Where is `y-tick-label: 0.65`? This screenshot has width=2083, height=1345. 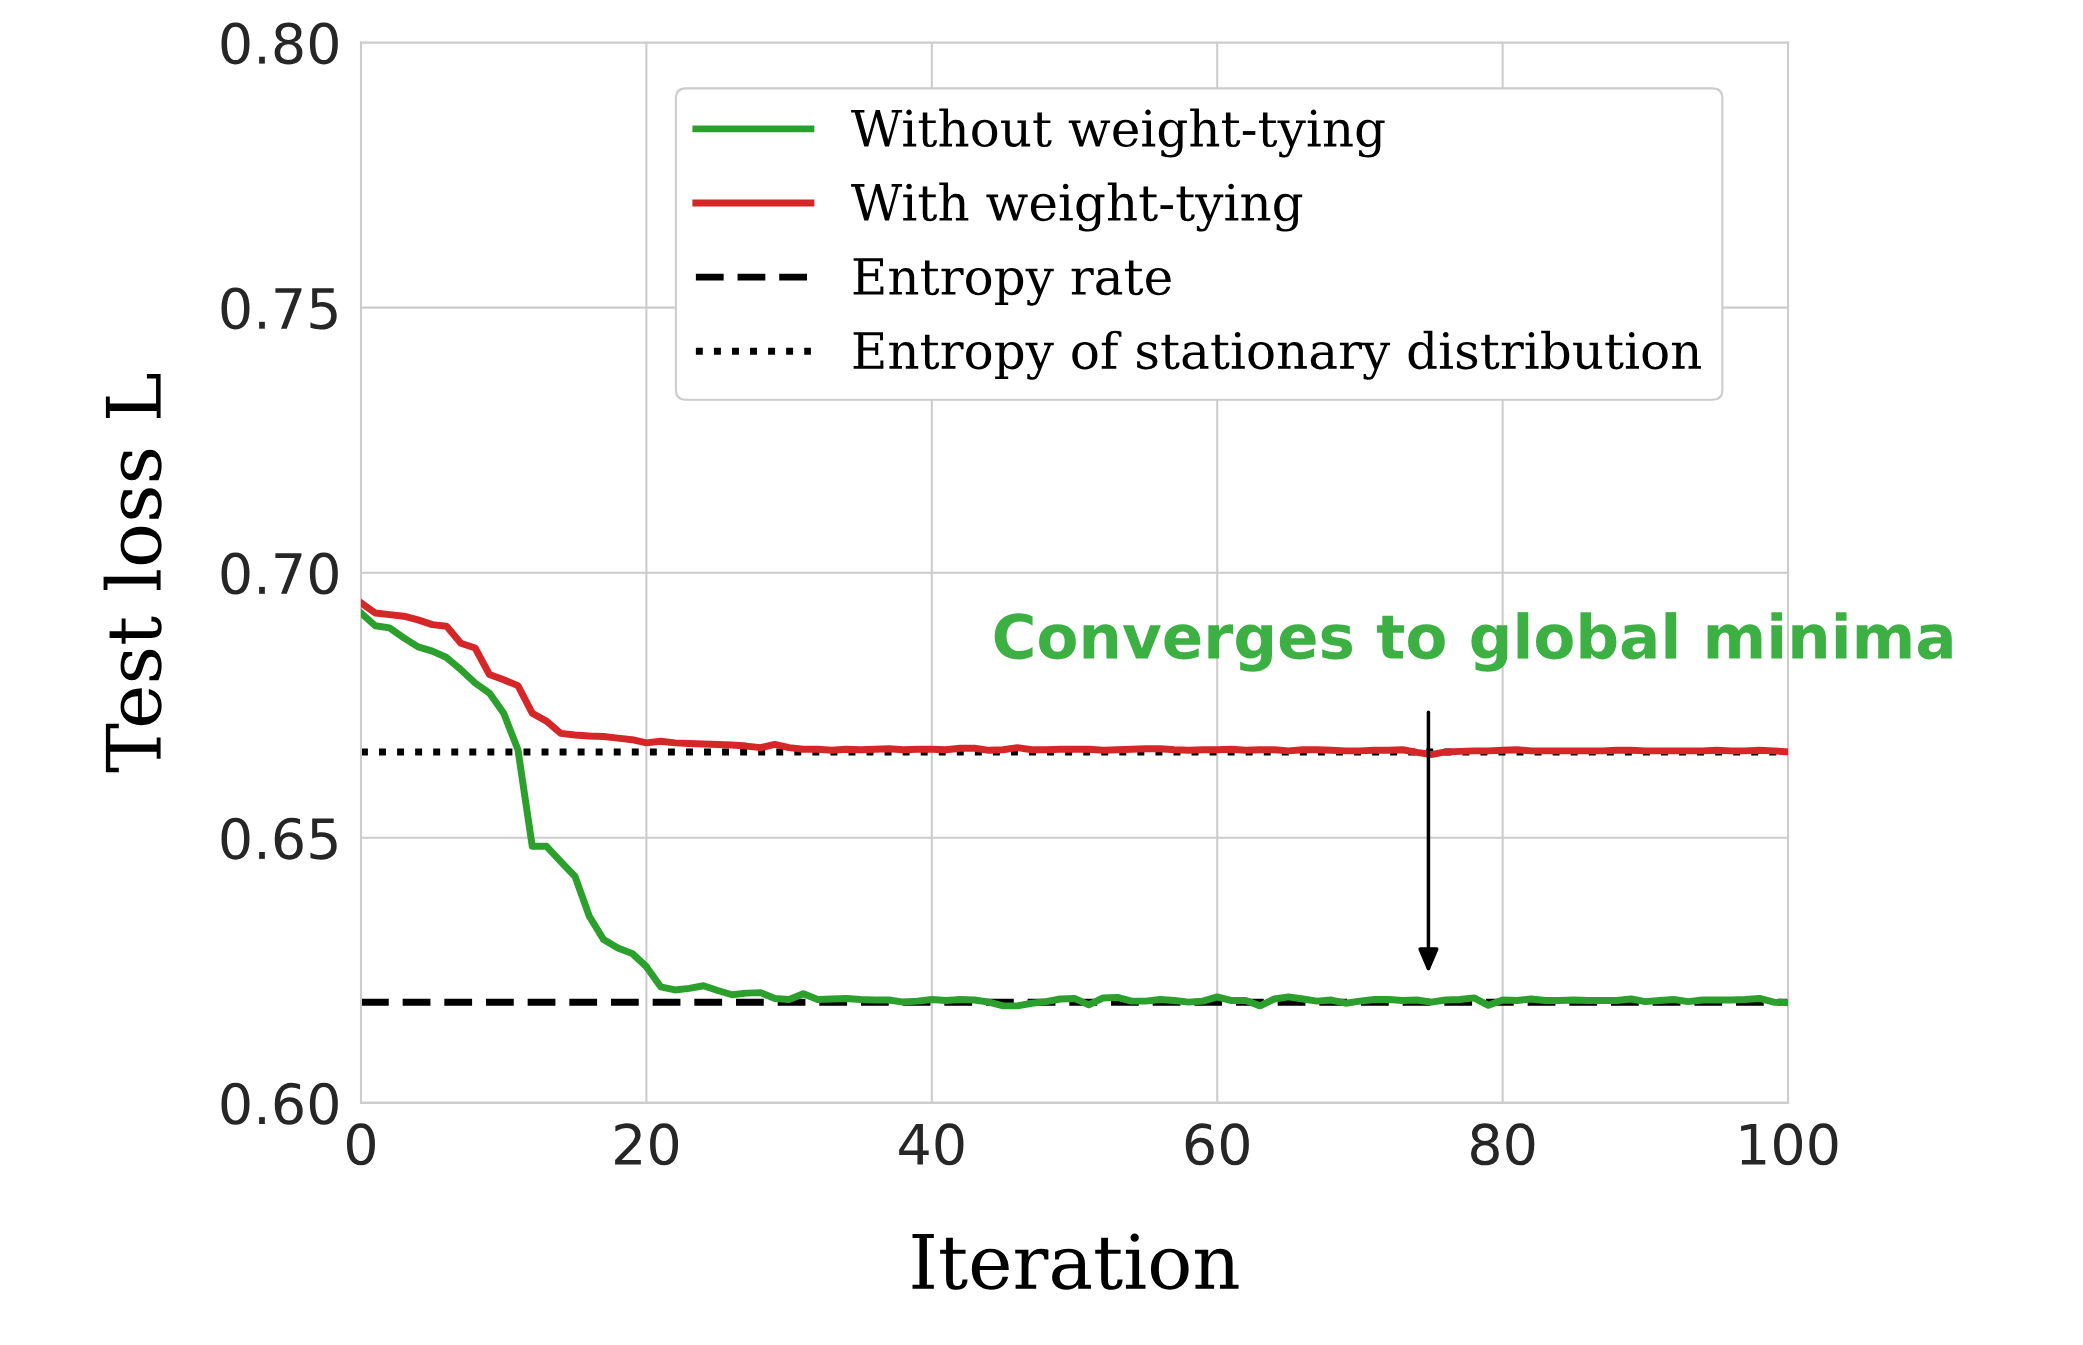 y-tick-label: 0.65 is located at coordinates (279, 838).